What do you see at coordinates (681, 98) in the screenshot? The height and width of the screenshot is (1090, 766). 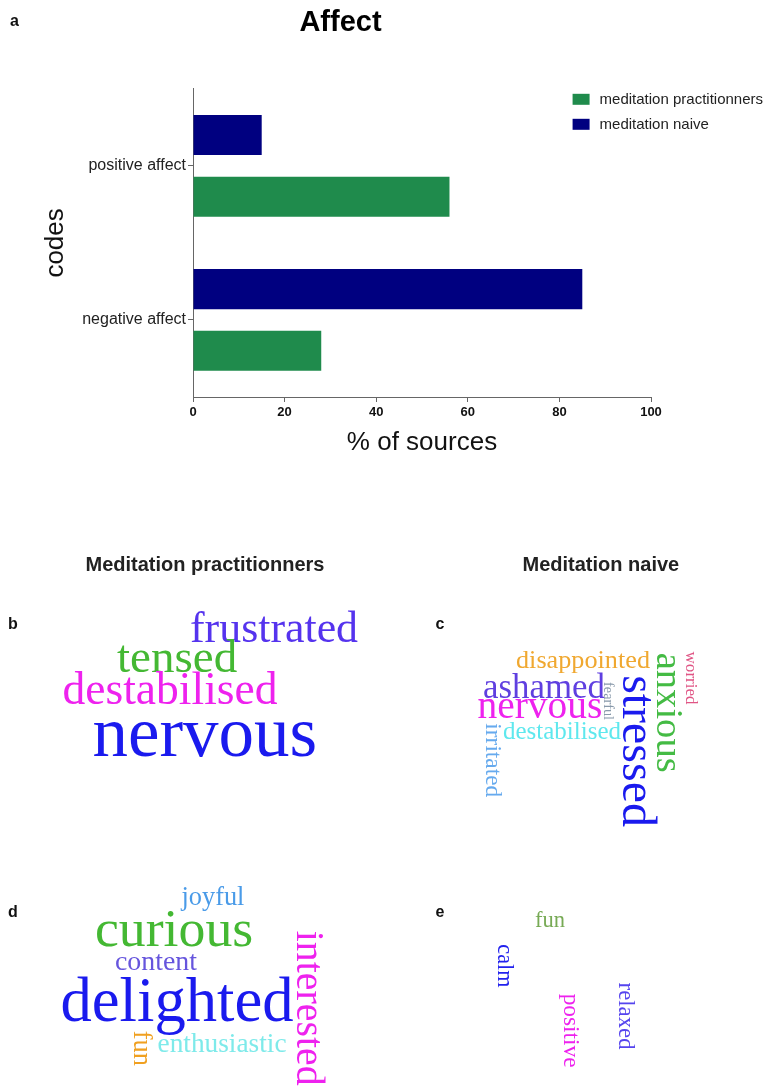 I see `legend-label: meditation practitionners` at bounding box center [681, 98].